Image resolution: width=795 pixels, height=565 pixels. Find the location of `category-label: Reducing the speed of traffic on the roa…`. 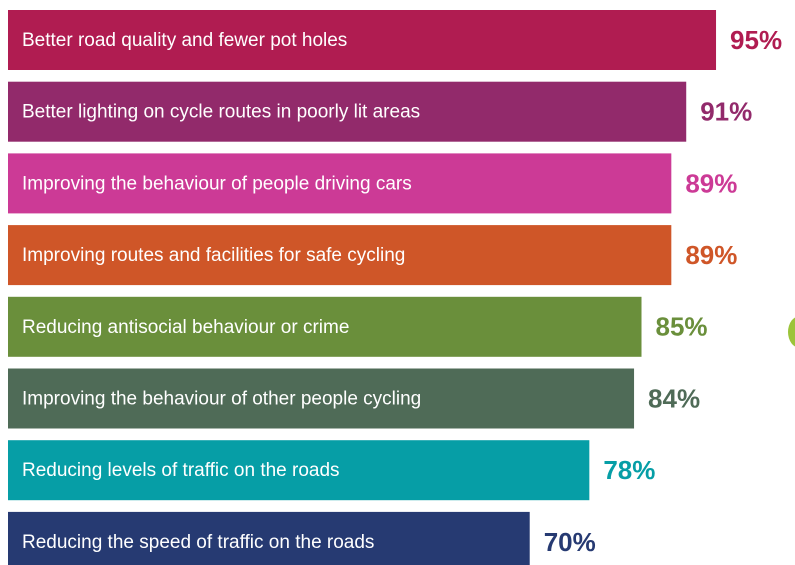

category-label: Reducing the speed of traffic on the roa… is located at coordinates (198, 542).